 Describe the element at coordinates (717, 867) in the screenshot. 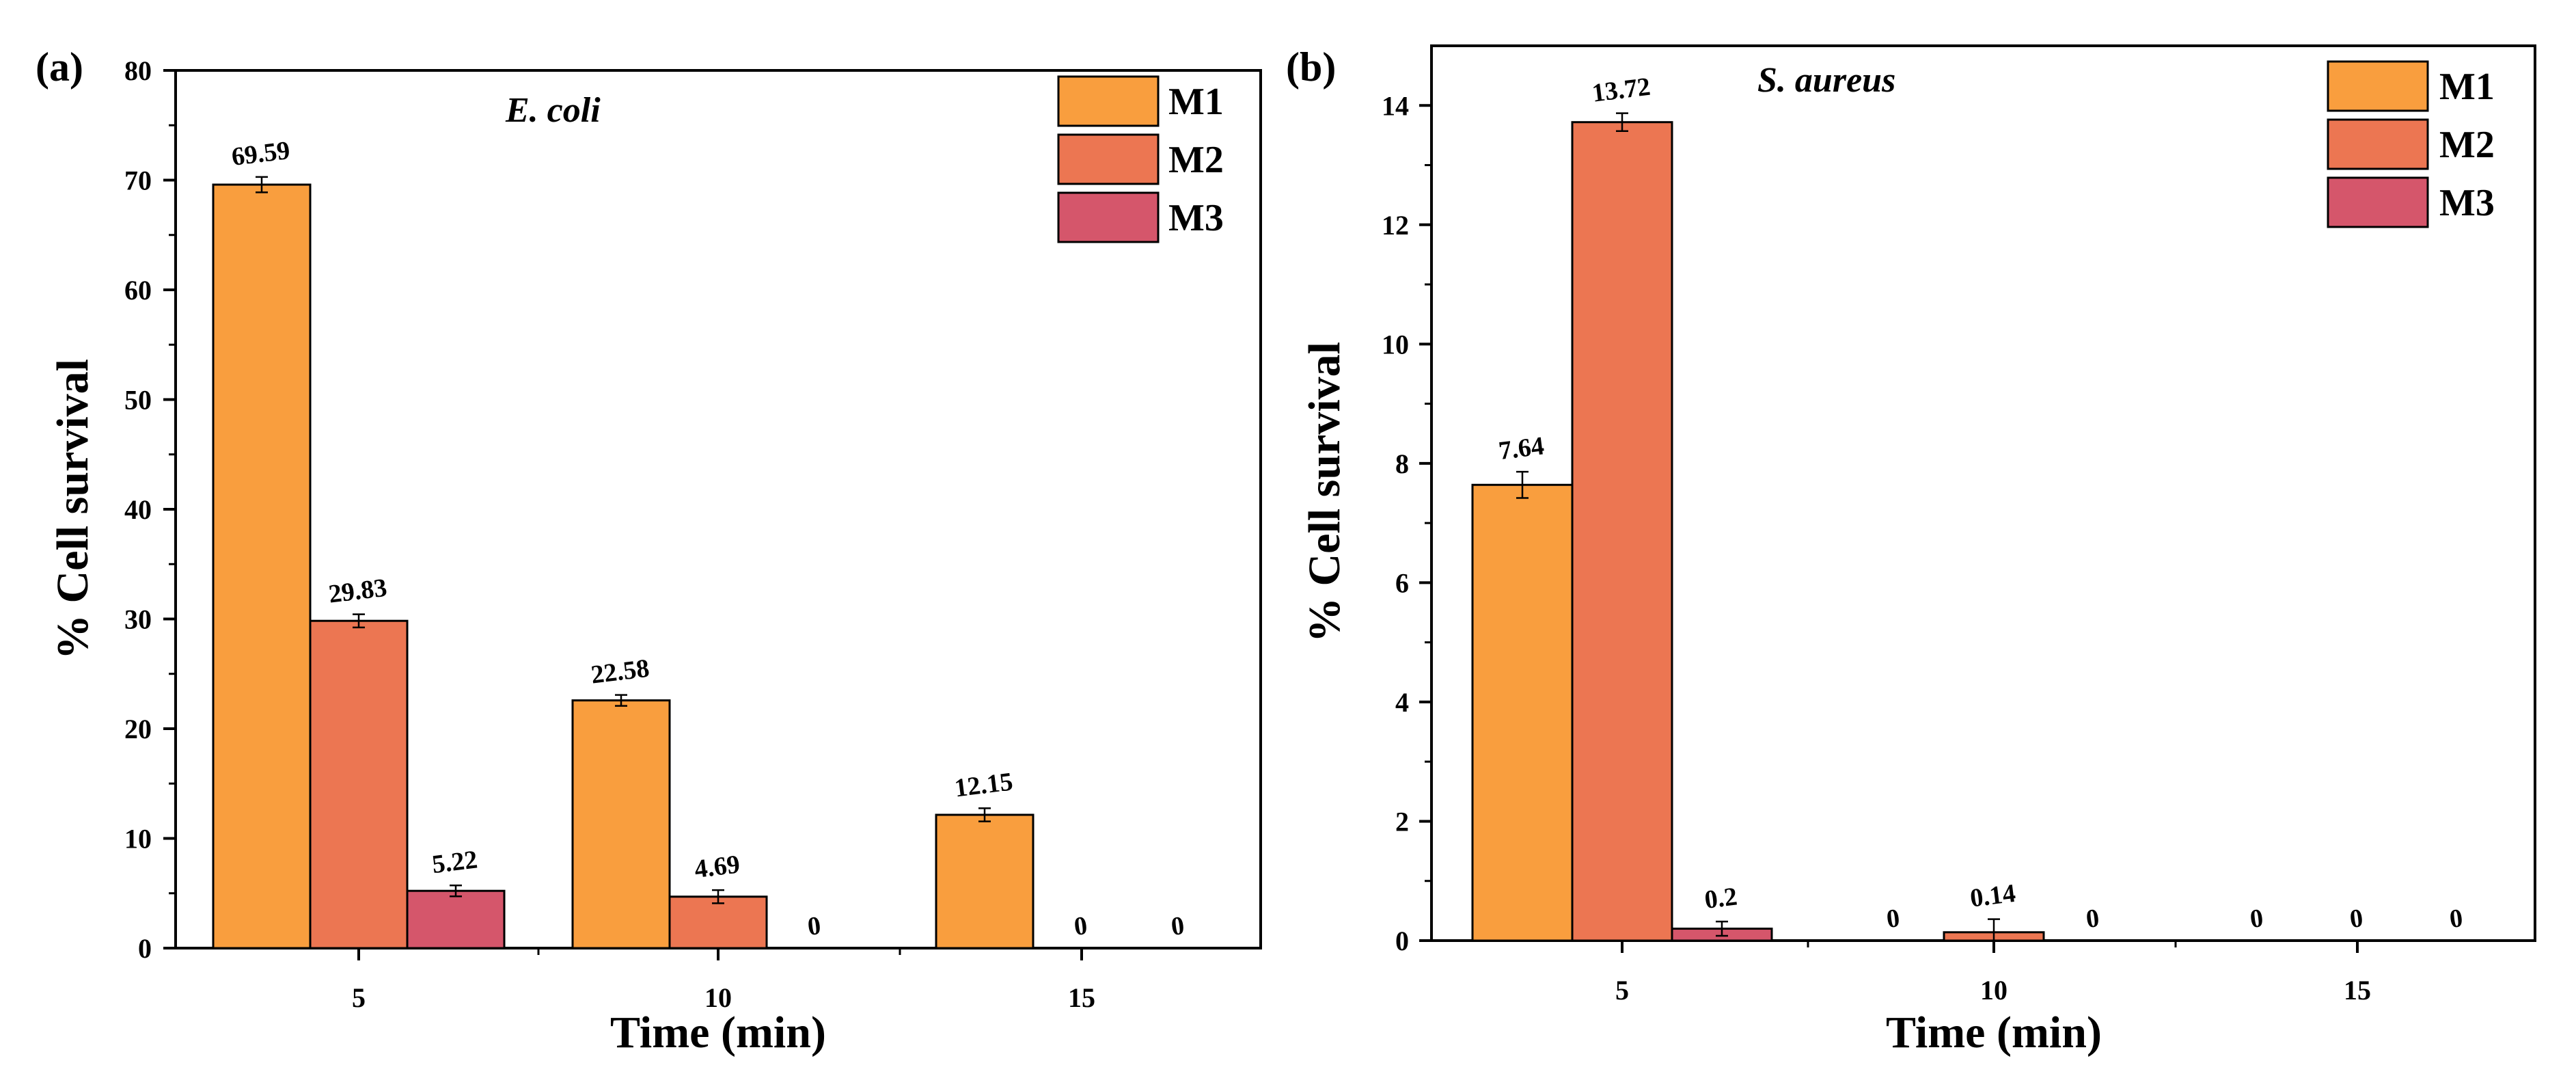

I see `value-label: 4.69` at that location.